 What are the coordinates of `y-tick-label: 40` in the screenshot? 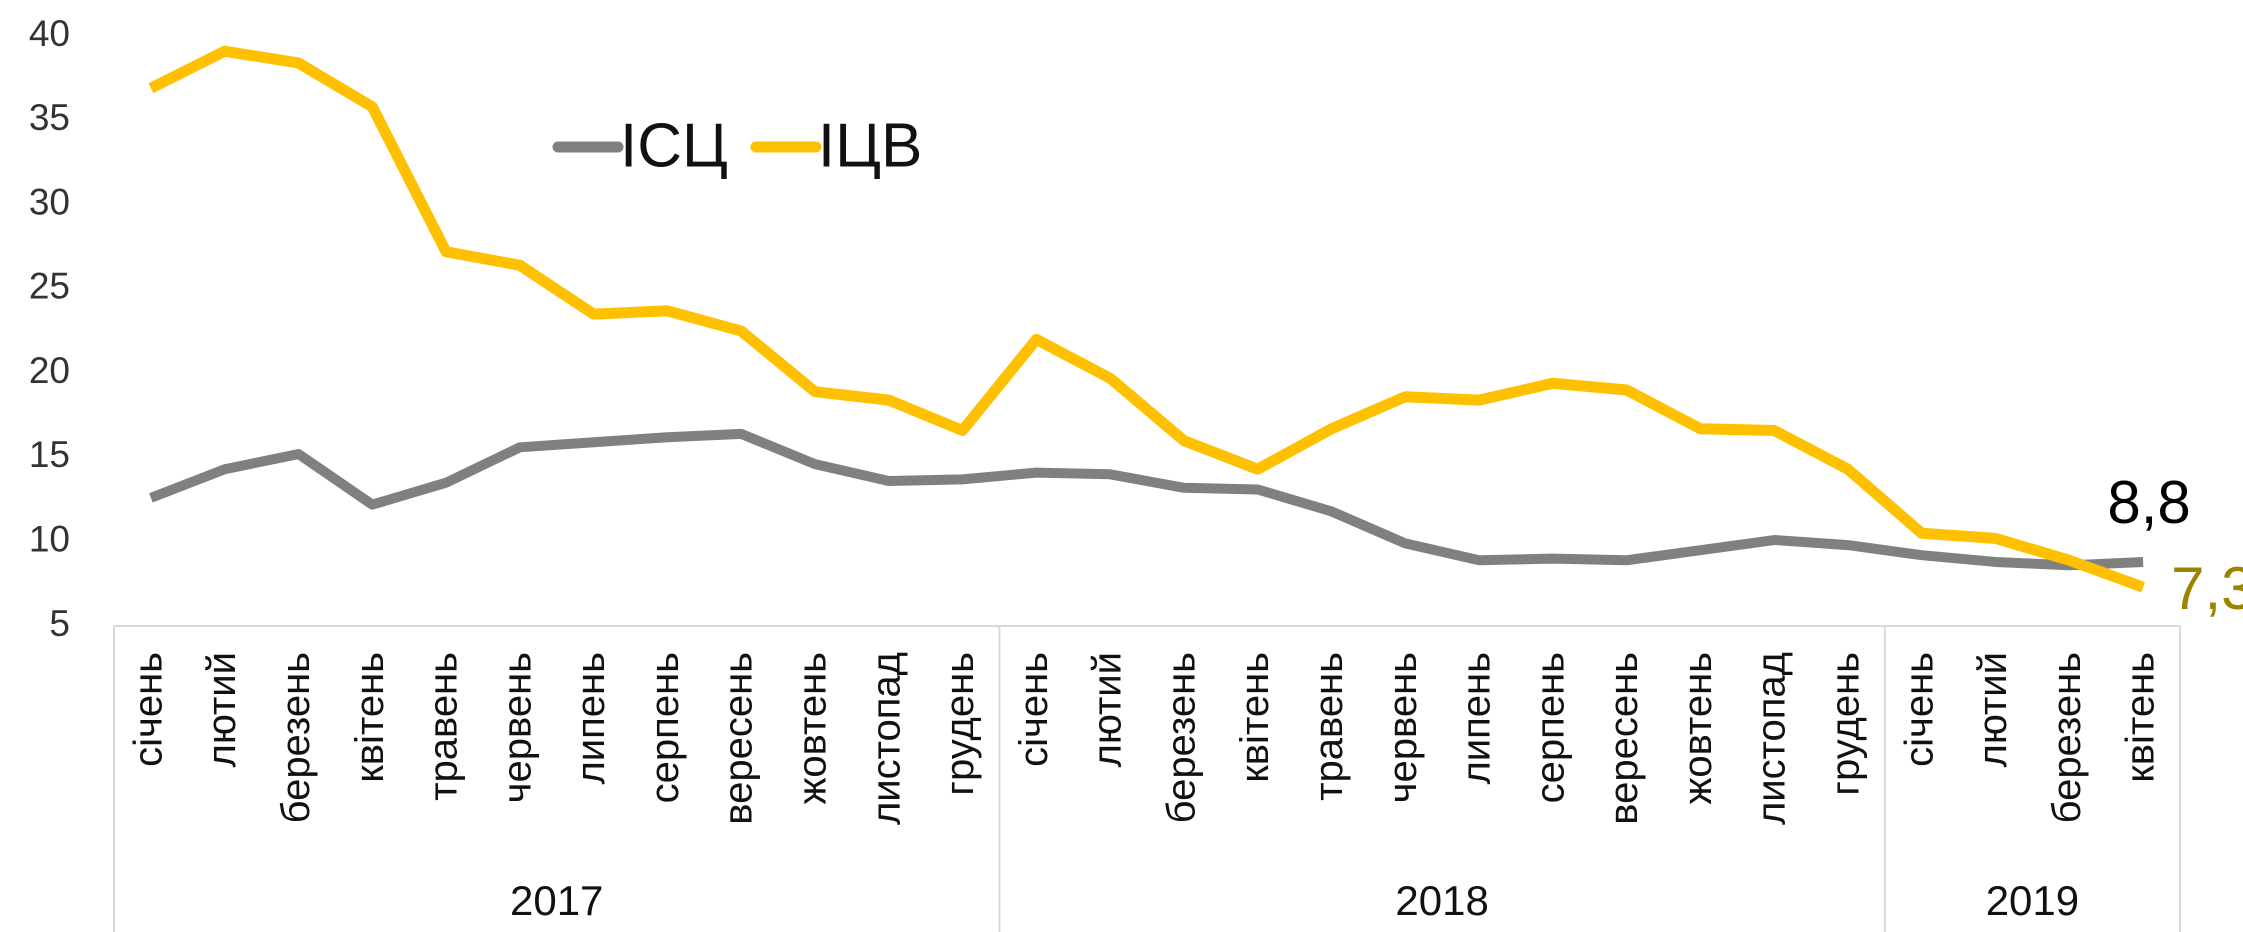 It's located at (49, 33).